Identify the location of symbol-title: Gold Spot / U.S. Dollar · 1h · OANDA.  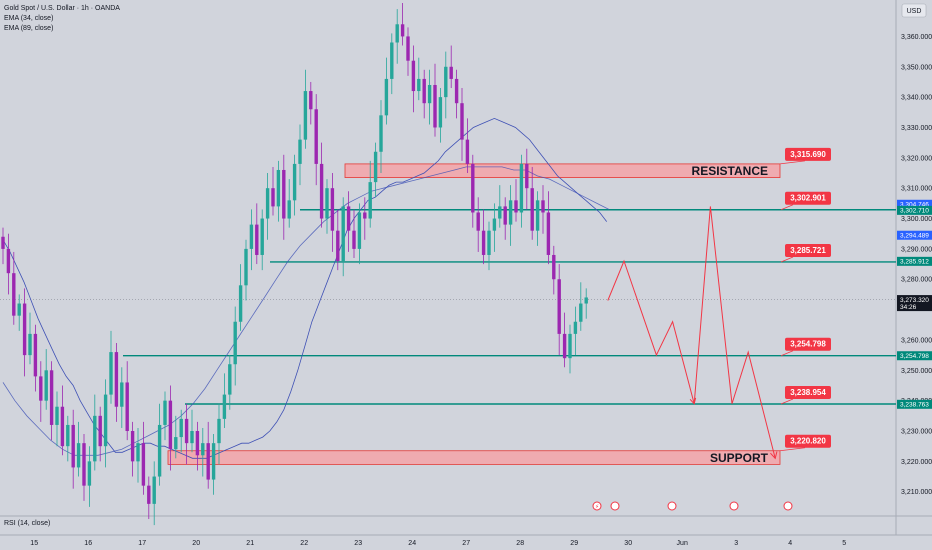
(62, 8).